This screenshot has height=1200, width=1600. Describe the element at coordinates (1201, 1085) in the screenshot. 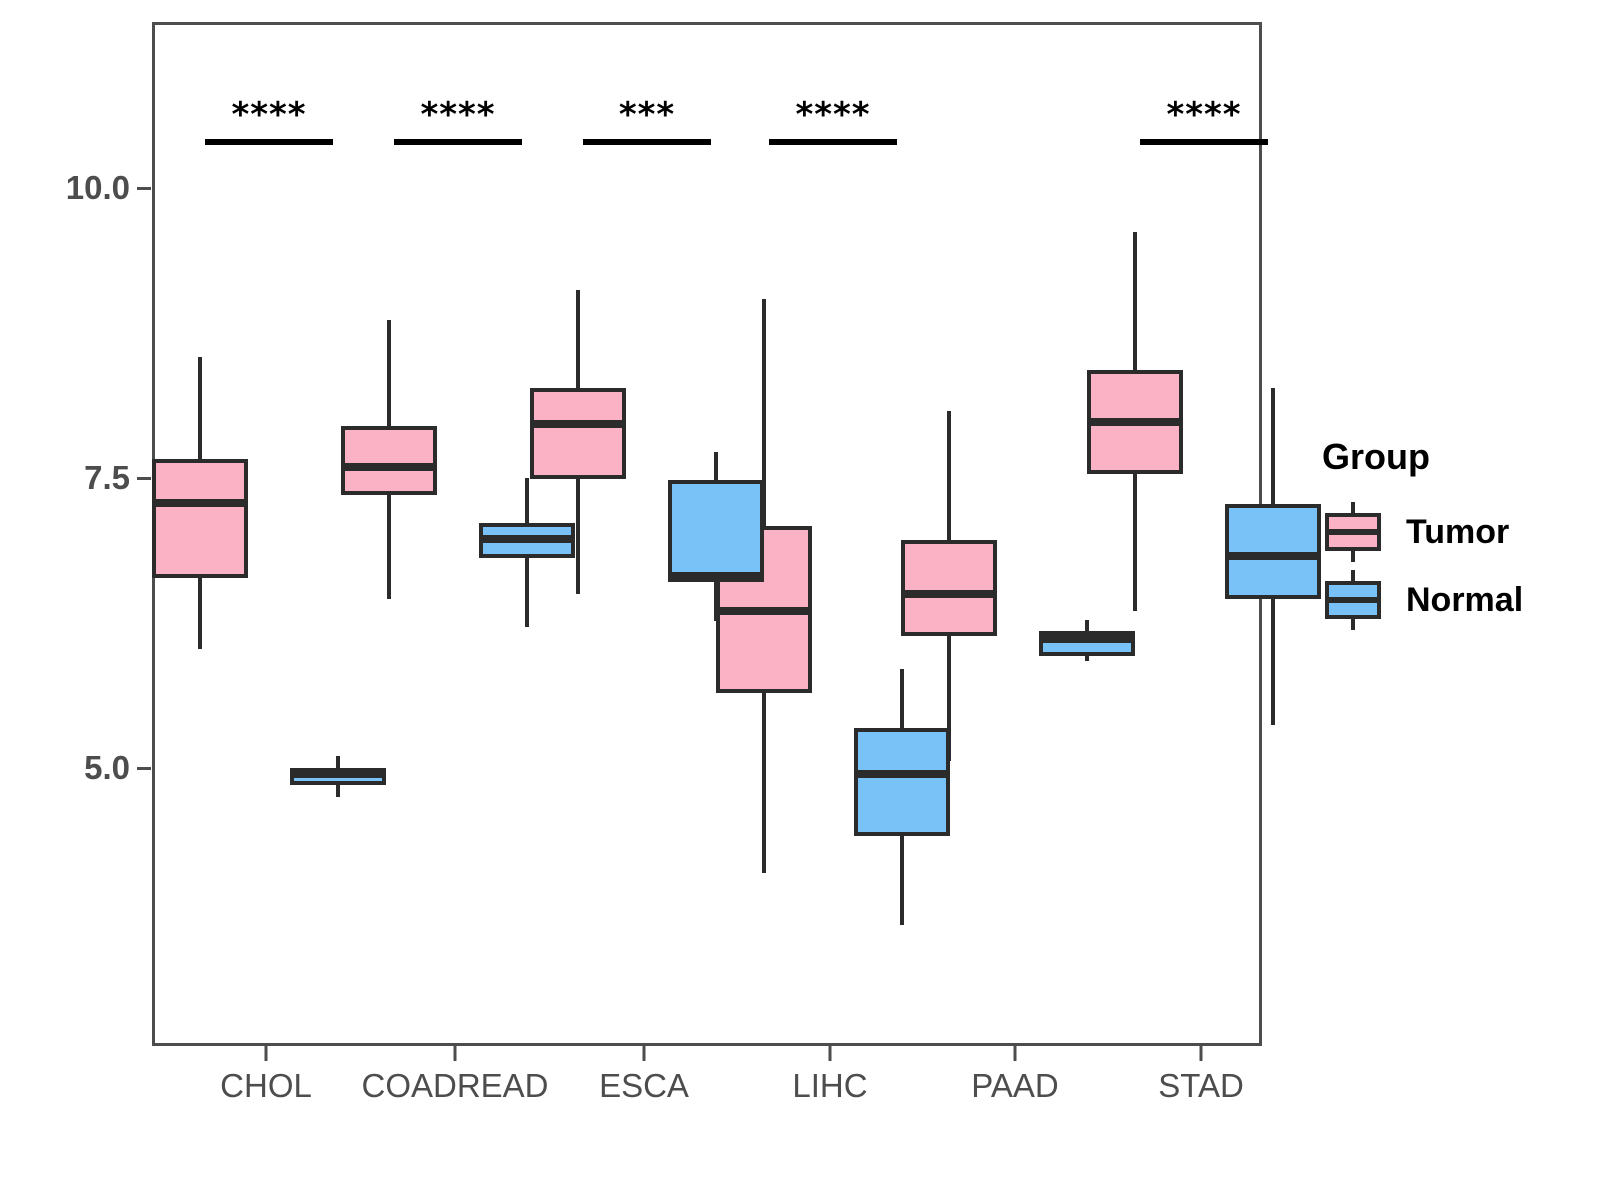

I see `x-tick-label-stad: STAD` at that location.